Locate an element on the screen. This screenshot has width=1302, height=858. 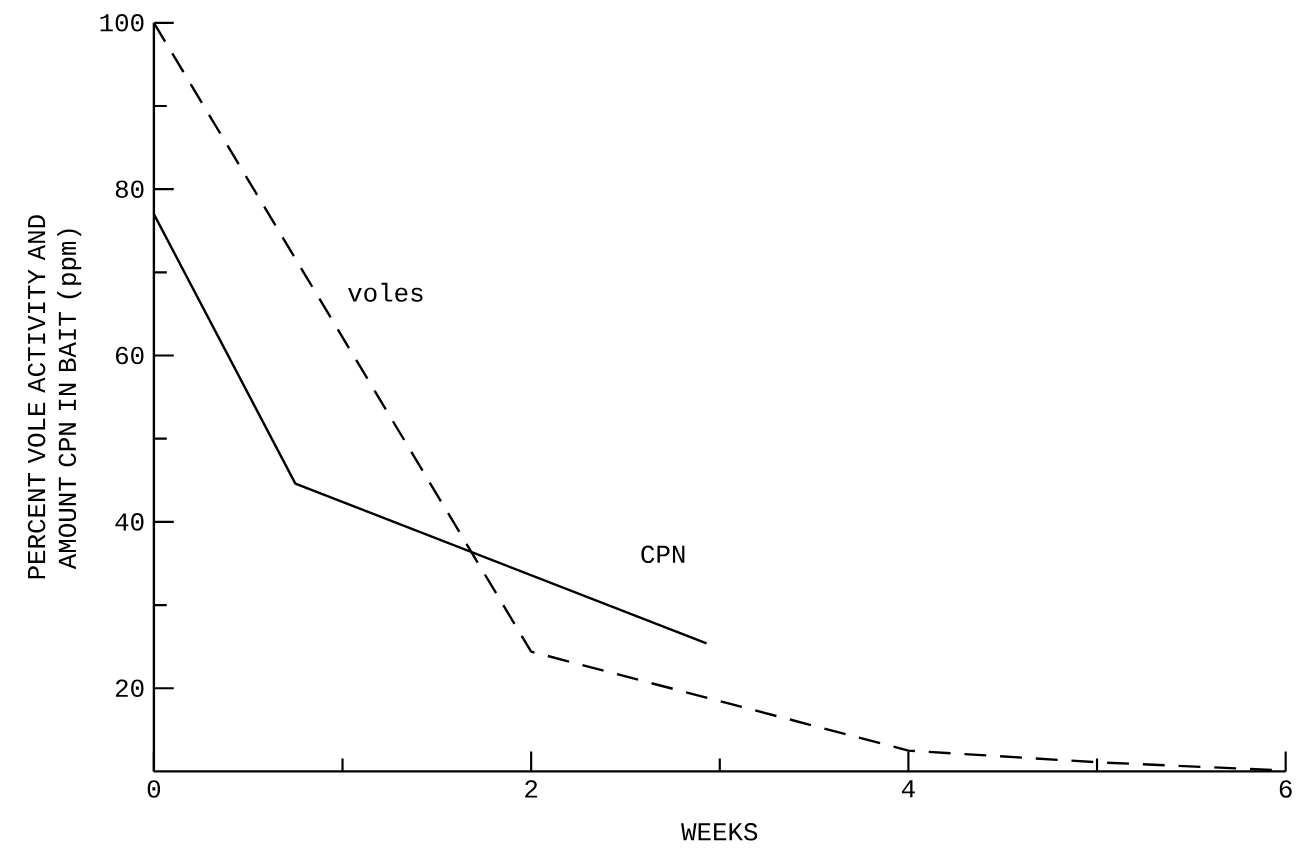
y-tick-label: 40 is located at coordinates (129, 522).